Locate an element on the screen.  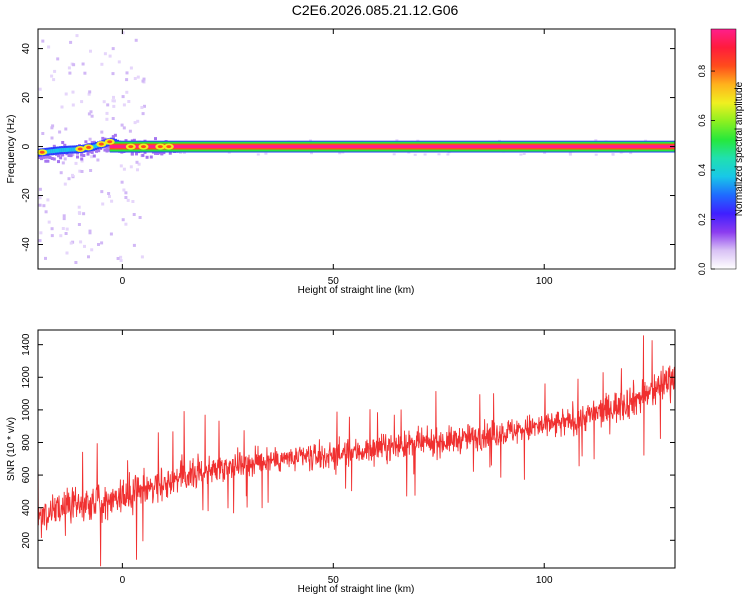
colorbar-ticks: 0.0 0.2 0.4 0.6 0.8 is located at coordinates (706, 170).